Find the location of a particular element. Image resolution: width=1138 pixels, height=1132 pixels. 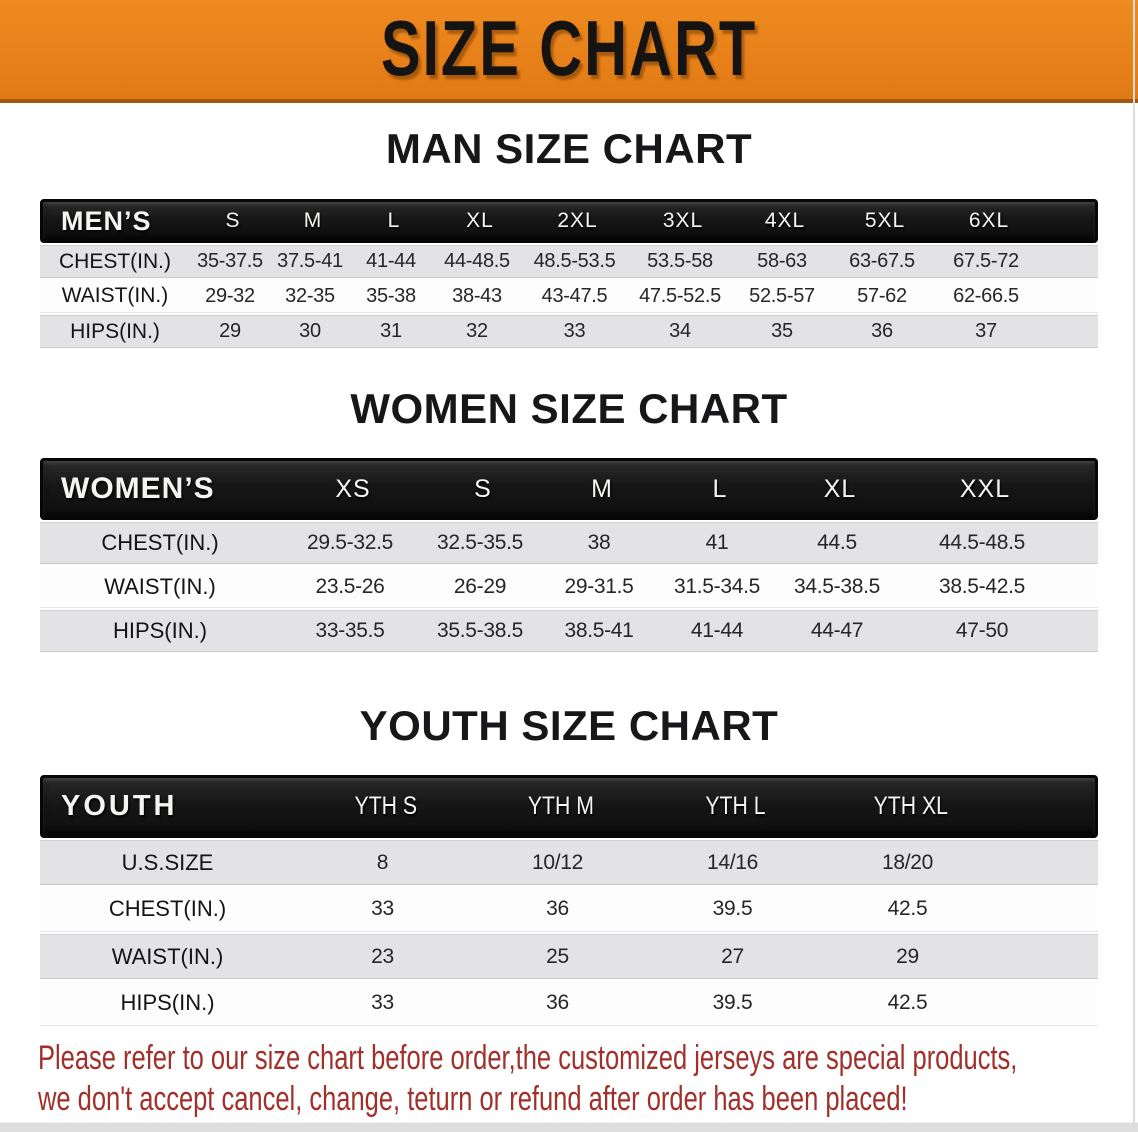

table-row: HIPS(IN.) 33 36 39.5 42.5 is located at coordinates (569, 1003).